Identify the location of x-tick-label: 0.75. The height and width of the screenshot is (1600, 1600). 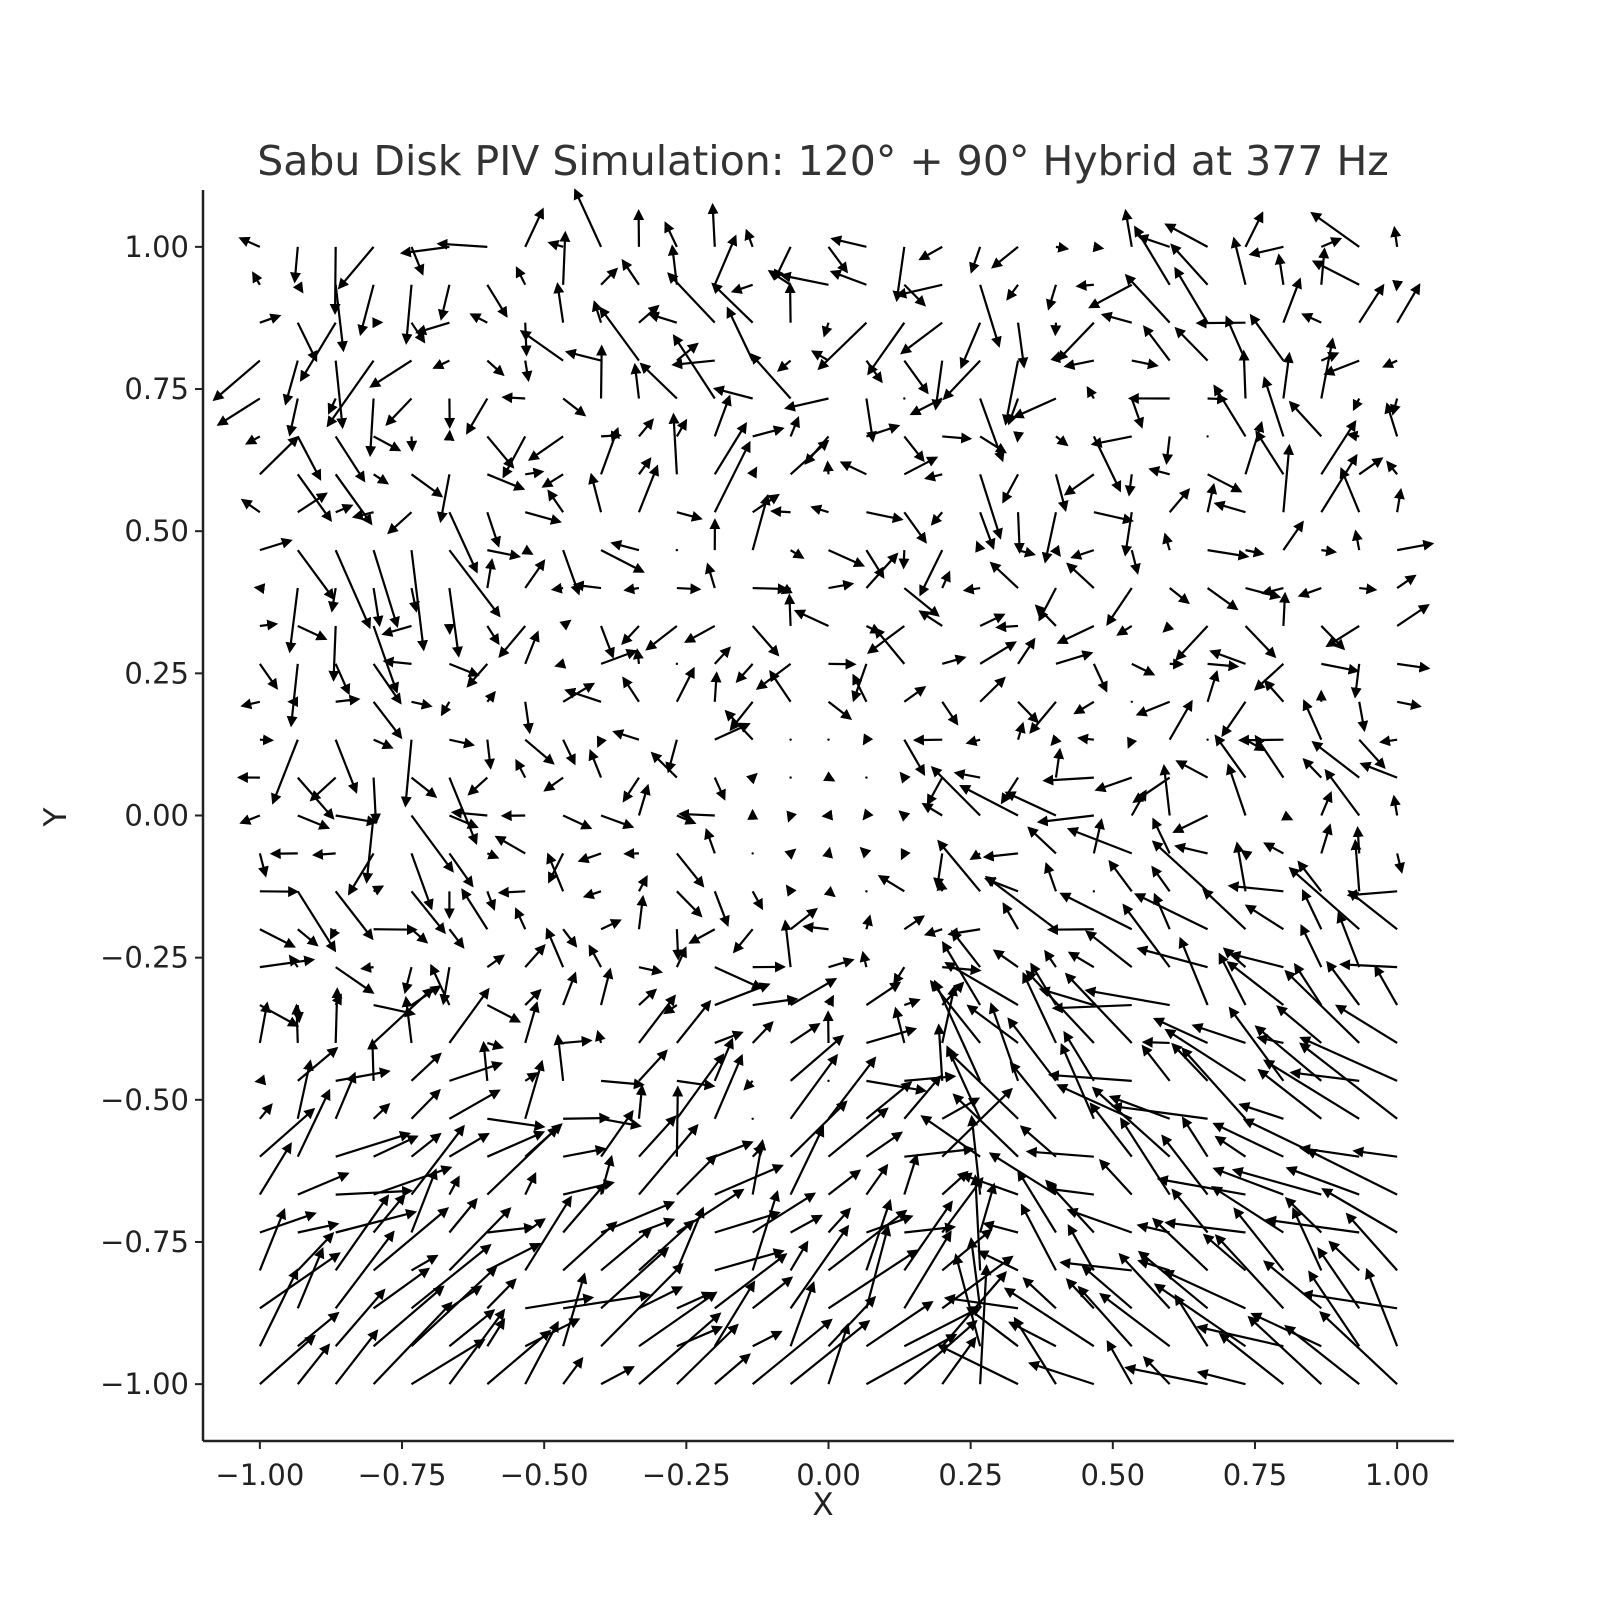
(1255, 1475).